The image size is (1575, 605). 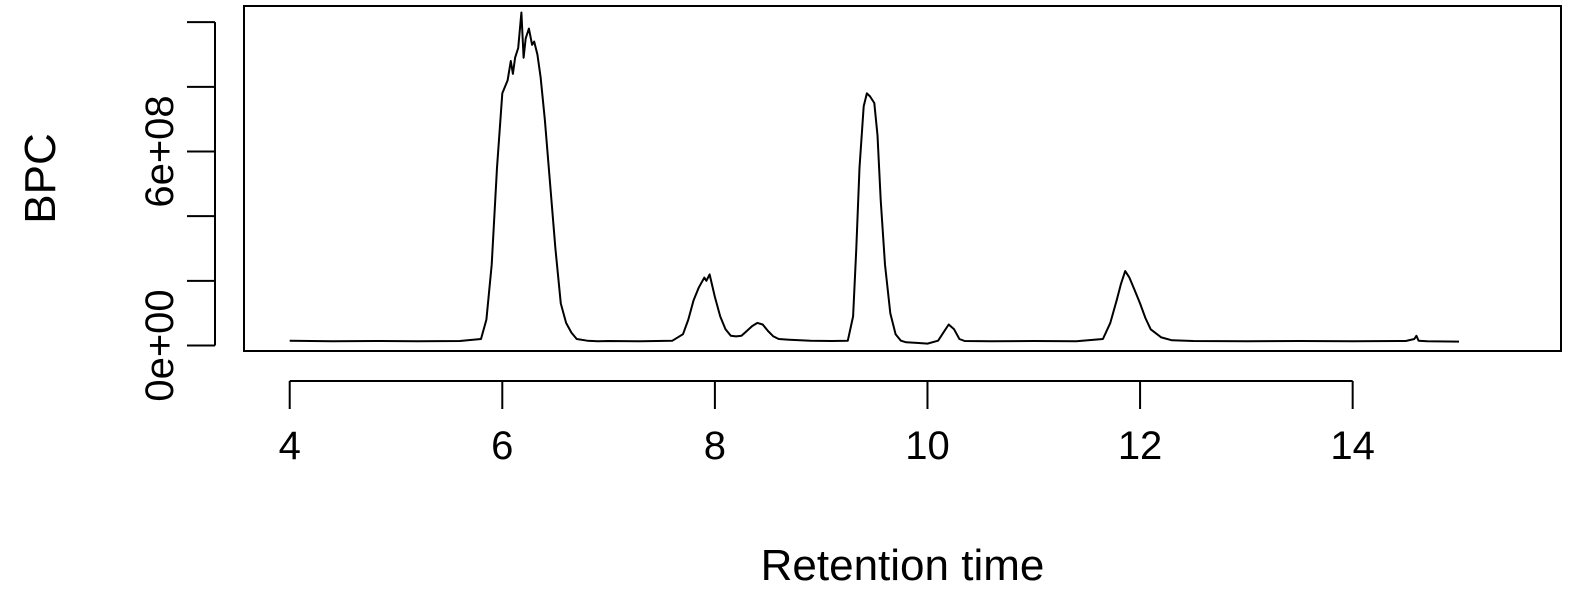 What do you see at coordinates (927, 446) in the screenshot?
I see `x-tick-label: 10` at bounding box center [927, 446].